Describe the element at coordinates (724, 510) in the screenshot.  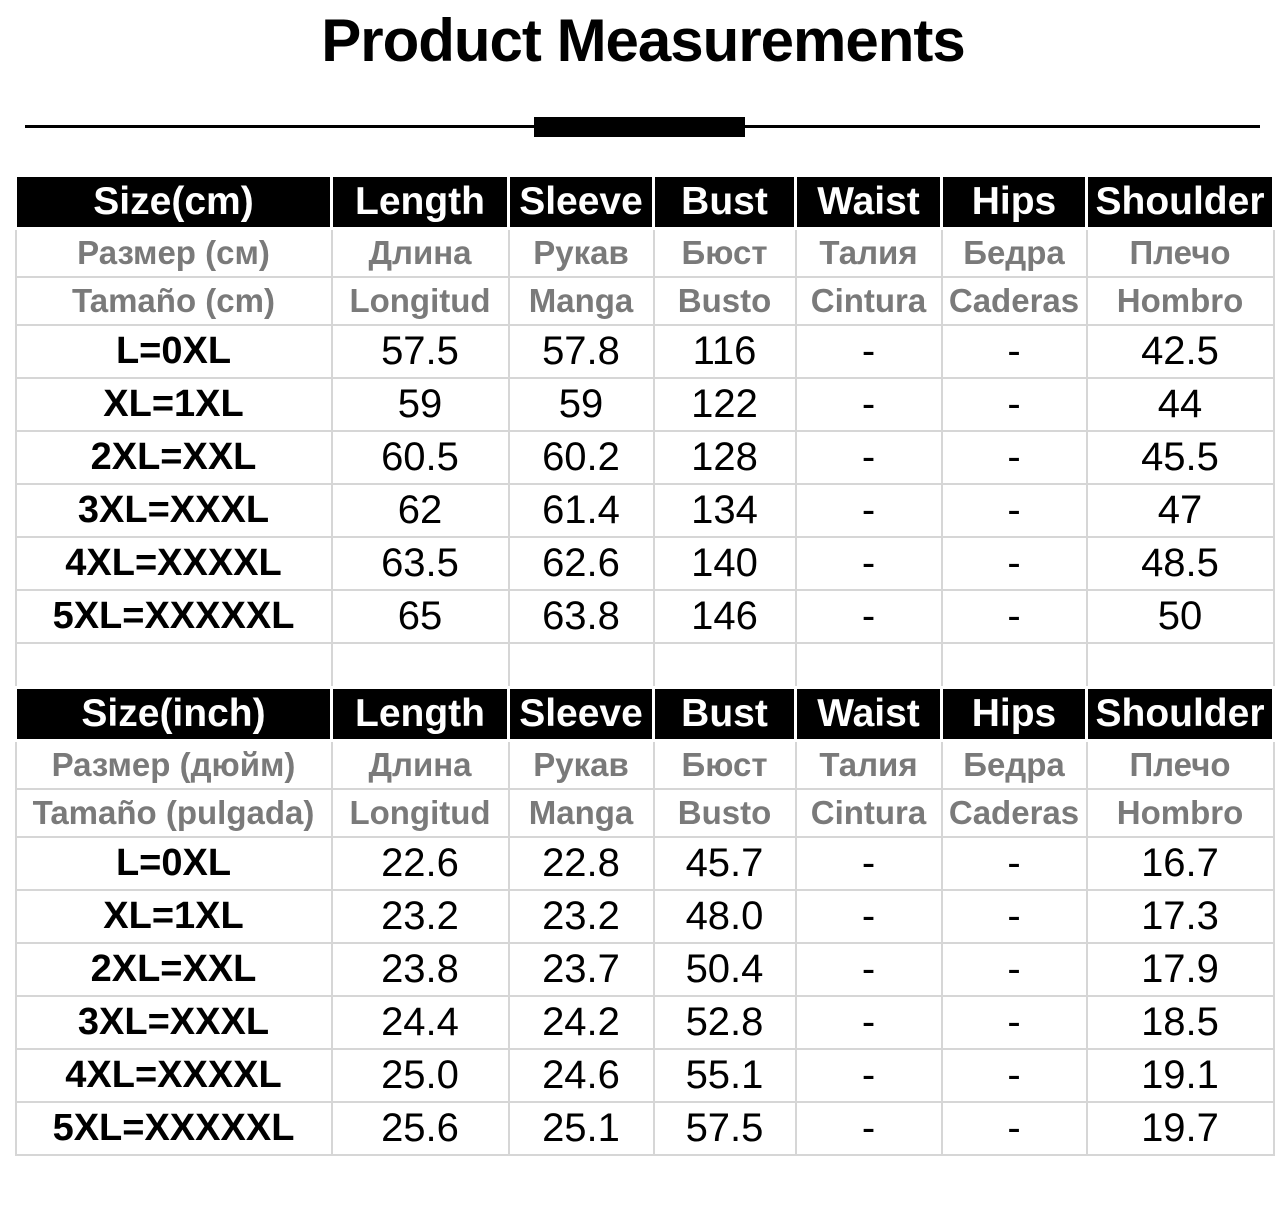
I see `value-cell: 134` at that location.